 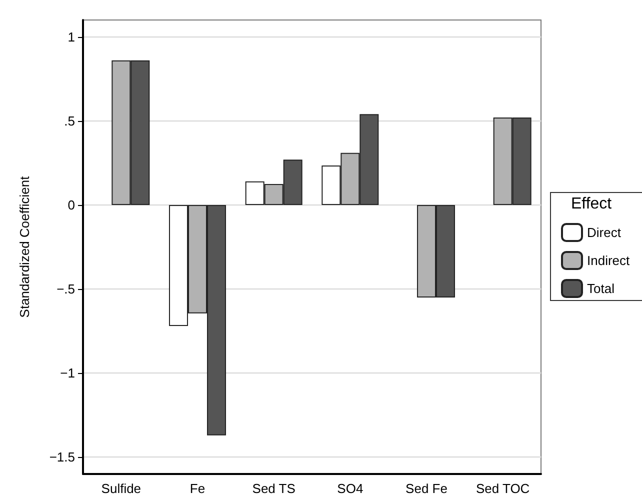 What do you see at coordinates (71, 204) in the screenshot?
I see `y-tick-label: 0` at bounding box center [71, 204].